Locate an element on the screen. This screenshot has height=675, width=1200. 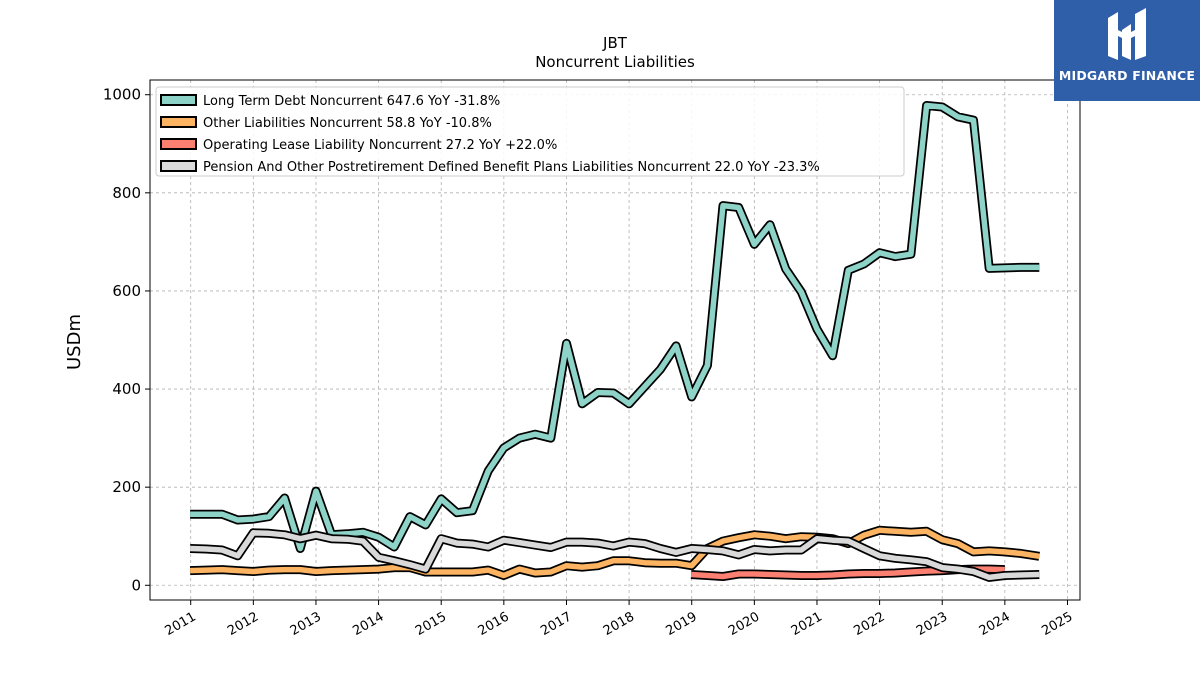
y-tick-label: 400 is located at coordinates (126, 389).